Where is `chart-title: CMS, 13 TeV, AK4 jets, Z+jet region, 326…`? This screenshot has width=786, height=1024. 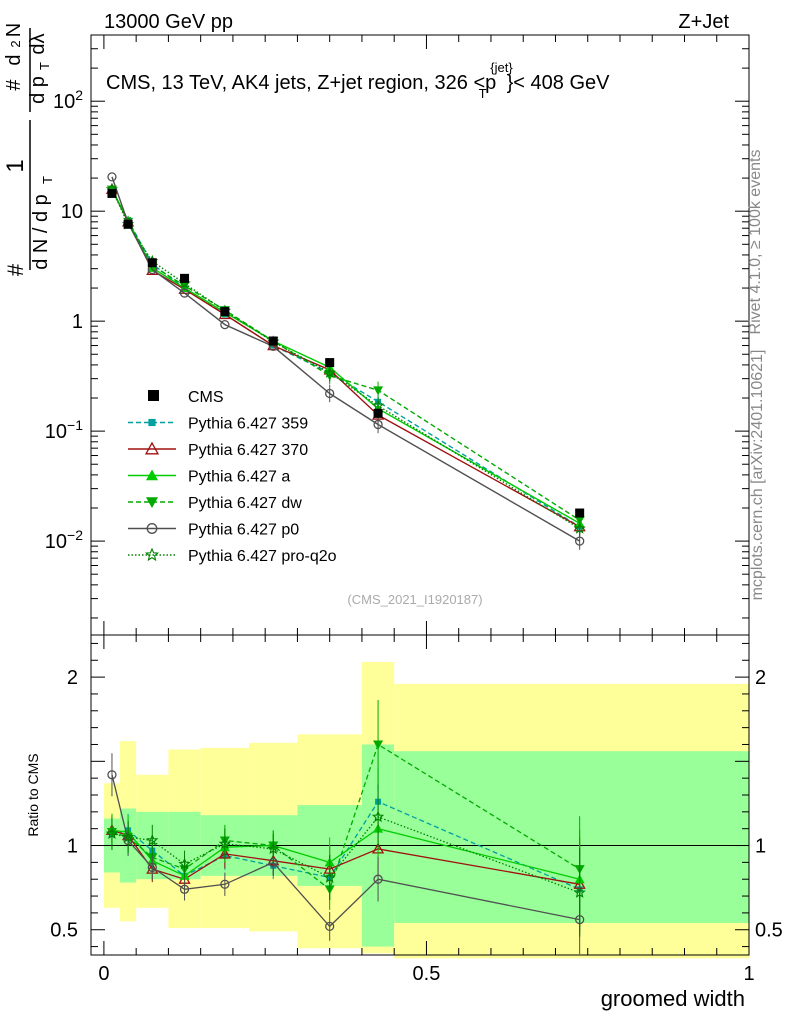
chart-title: CMS, 13 TeV, AK4 jets, Z+jet region, 326… is located at coordinates (358, 80).